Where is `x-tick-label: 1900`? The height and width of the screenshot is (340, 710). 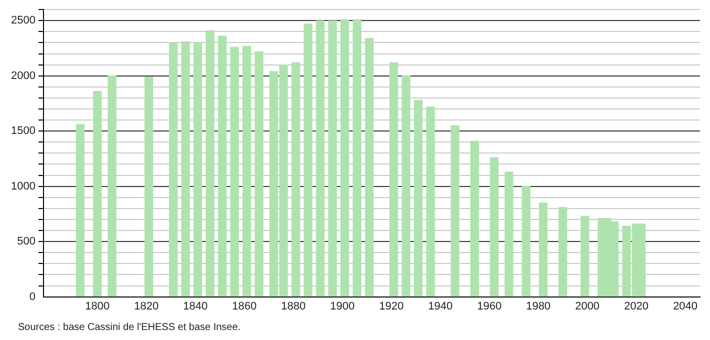 x-tick-label: 1900 is located at coordinates (342, 306).